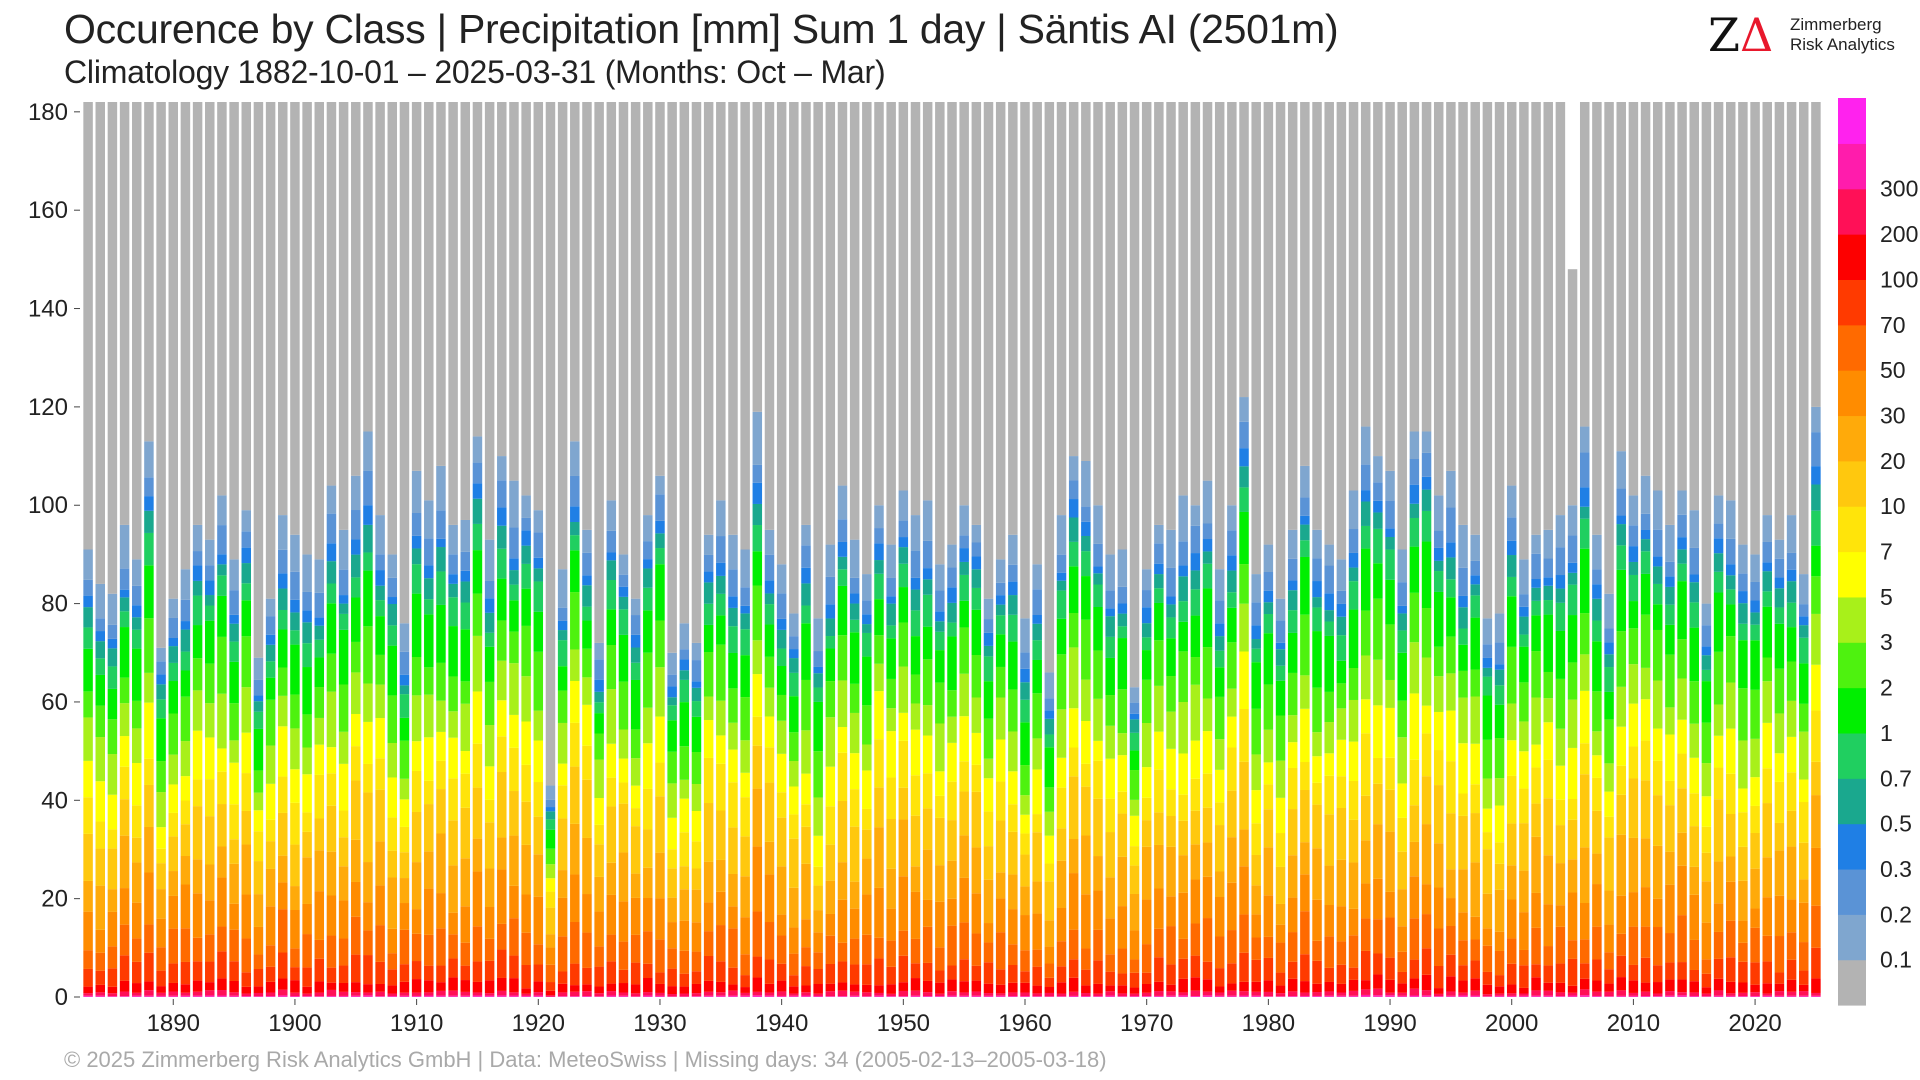 This screenshot has width=1920, height=1080. I want to click on bar-1960, so click(1025, 549).